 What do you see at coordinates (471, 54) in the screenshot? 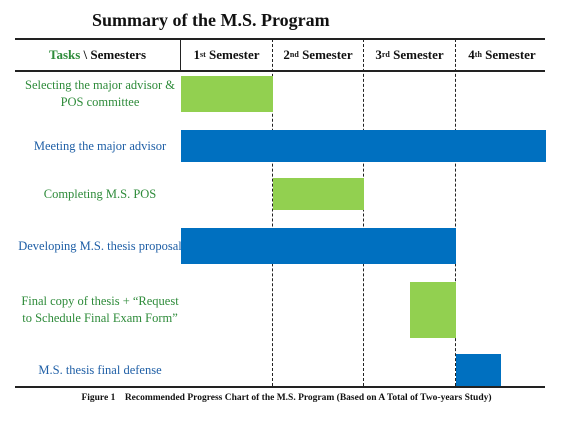
I see `semester-4-number: 4` at bounding box center [471, 54].